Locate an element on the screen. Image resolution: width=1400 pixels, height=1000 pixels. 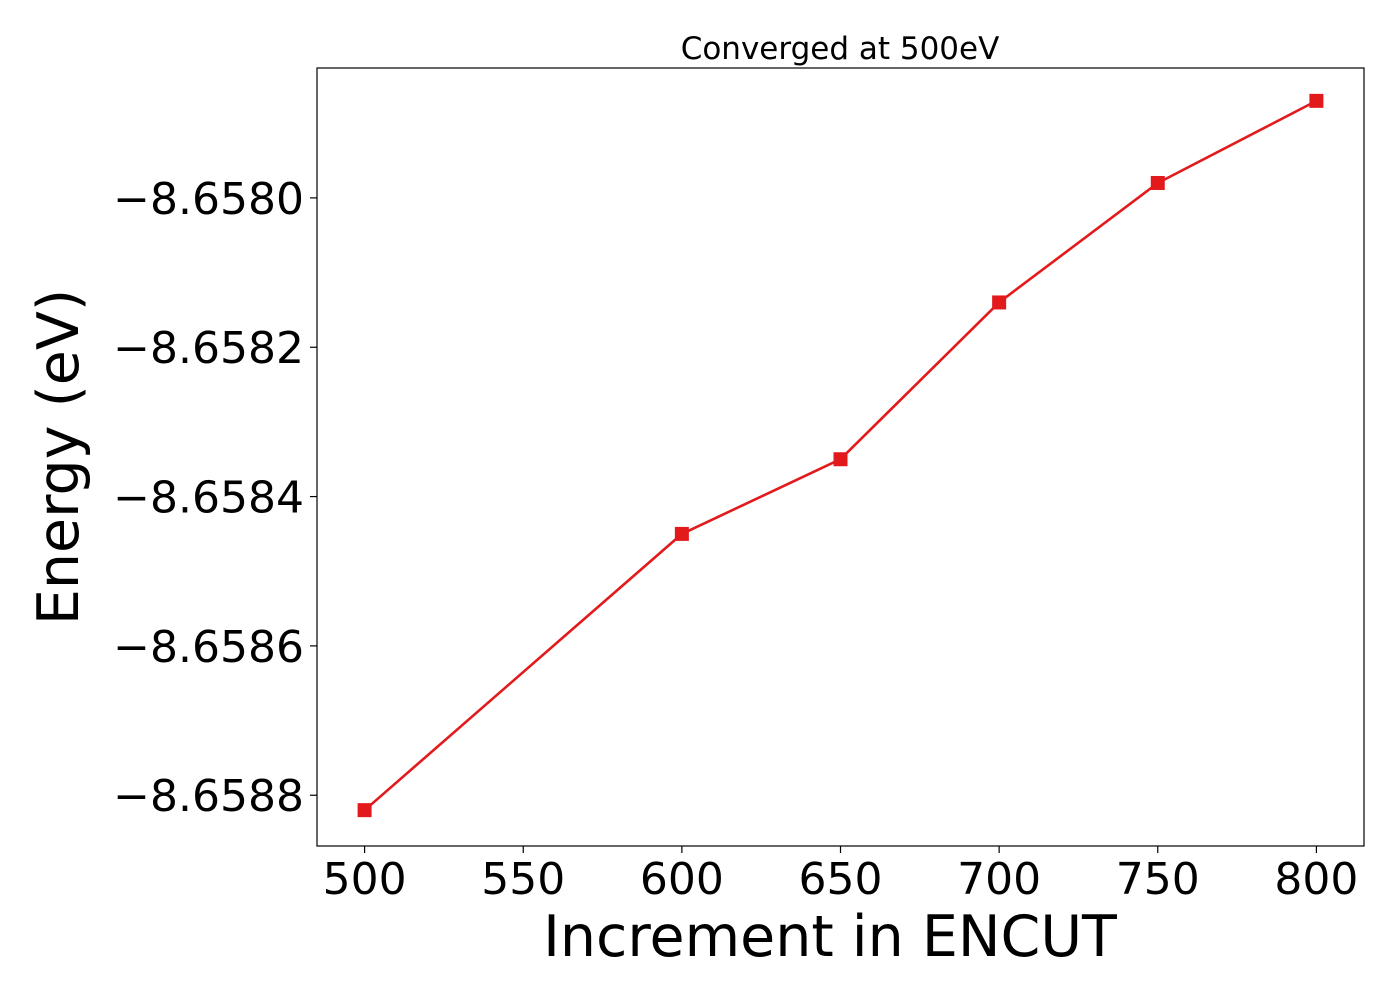
y-axis-ticks: −8.6580 −8.6582 −8.6584 −8.6586 −8.6588 is located at coordinates (215, 498).